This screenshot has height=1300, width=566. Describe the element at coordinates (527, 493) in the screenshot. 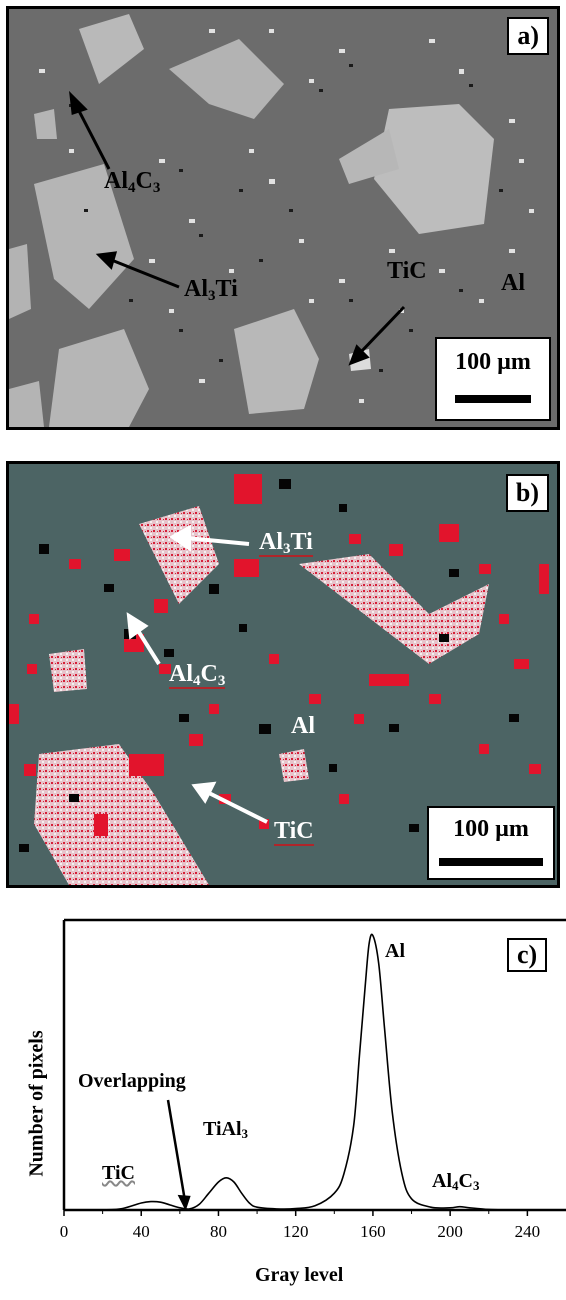

I see `panel-tag-b: b)` at that location.